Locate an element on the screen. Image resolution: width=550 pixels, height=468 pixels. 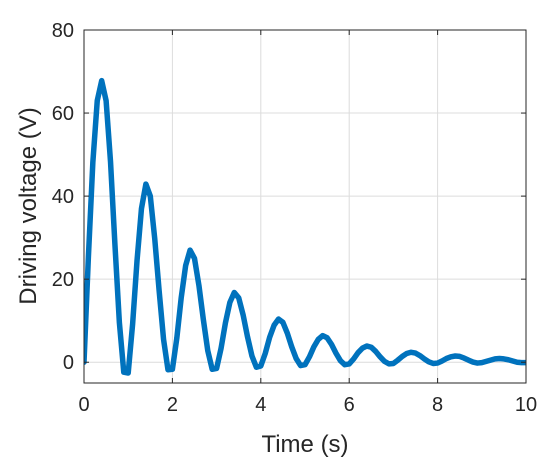
x-tick-label: 0 is located at coordinates (83, 405).